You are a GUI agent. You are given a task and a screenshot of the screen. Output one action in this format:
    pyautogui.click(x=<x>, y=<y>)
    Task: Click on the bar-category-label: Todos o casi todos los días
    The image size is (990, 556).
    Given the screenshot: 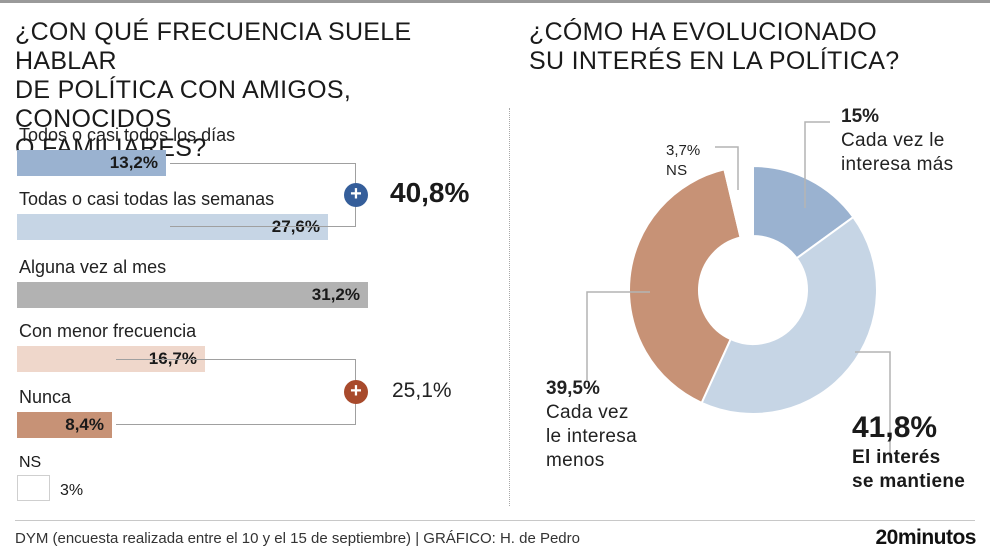 What is the action you would take?
    pyautogui.click(x=127, y=135)
    